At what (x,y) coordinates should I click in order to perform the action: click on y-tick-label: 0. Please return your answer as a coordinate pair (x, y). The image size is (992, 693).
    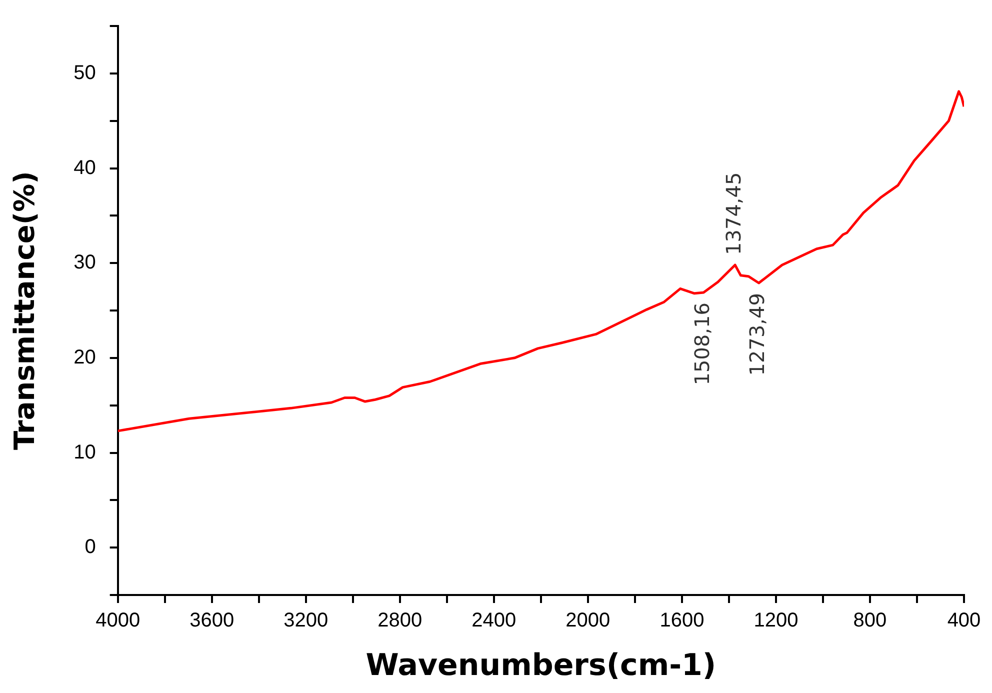
    Looking at the image, I should click on (90, 547).